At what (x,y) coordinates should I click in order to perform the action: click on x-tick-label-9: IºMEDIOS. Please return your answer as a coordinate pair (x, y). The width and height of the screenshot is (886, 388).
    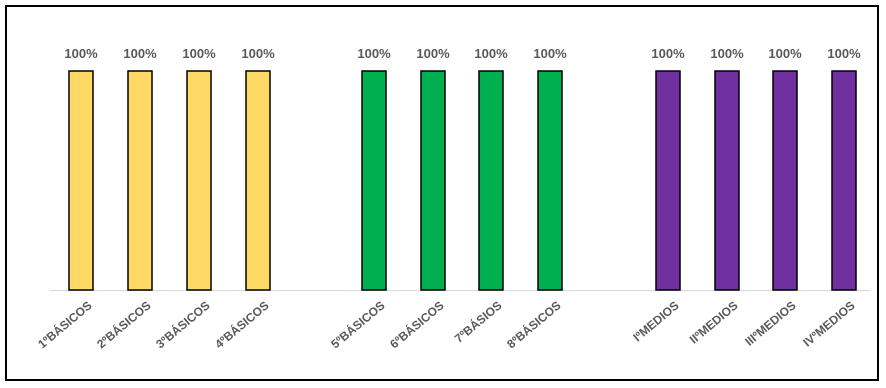
    Looking at the image, I should click on (655, 321).